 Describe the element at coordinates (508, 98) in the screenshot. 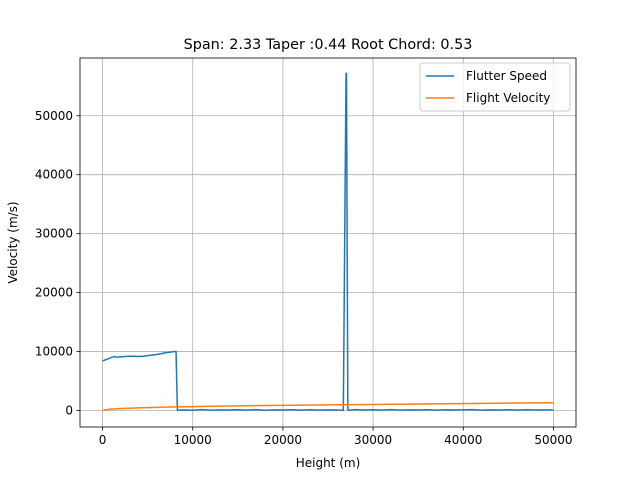

I see `legend-label-flight-velocity: Flight Velocity` at that location.